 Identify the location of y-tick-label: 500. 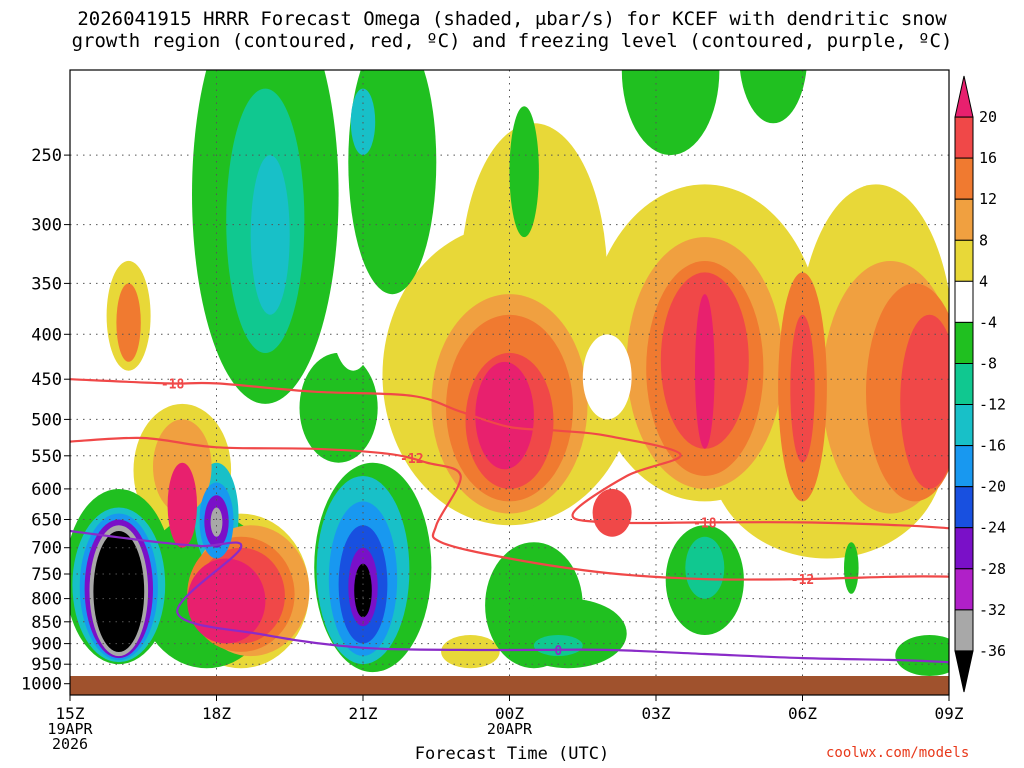
(46, 420).